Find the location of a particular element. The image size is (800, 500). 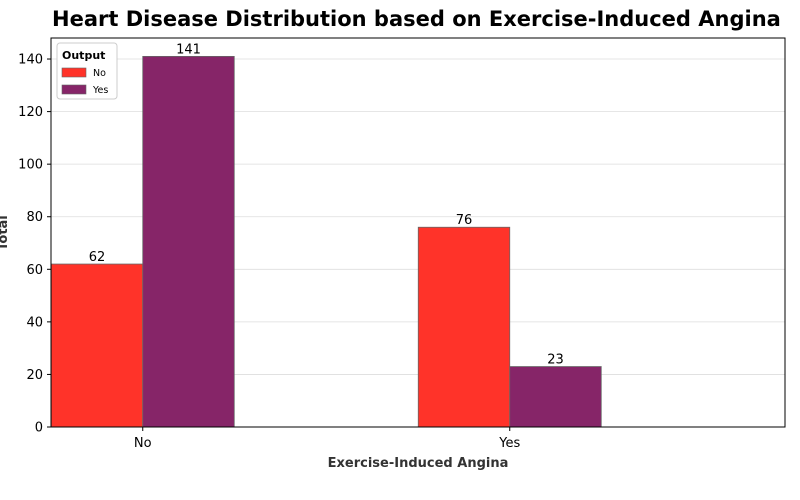

legend-label-yes: Yes is located at coordinates (100, 90).